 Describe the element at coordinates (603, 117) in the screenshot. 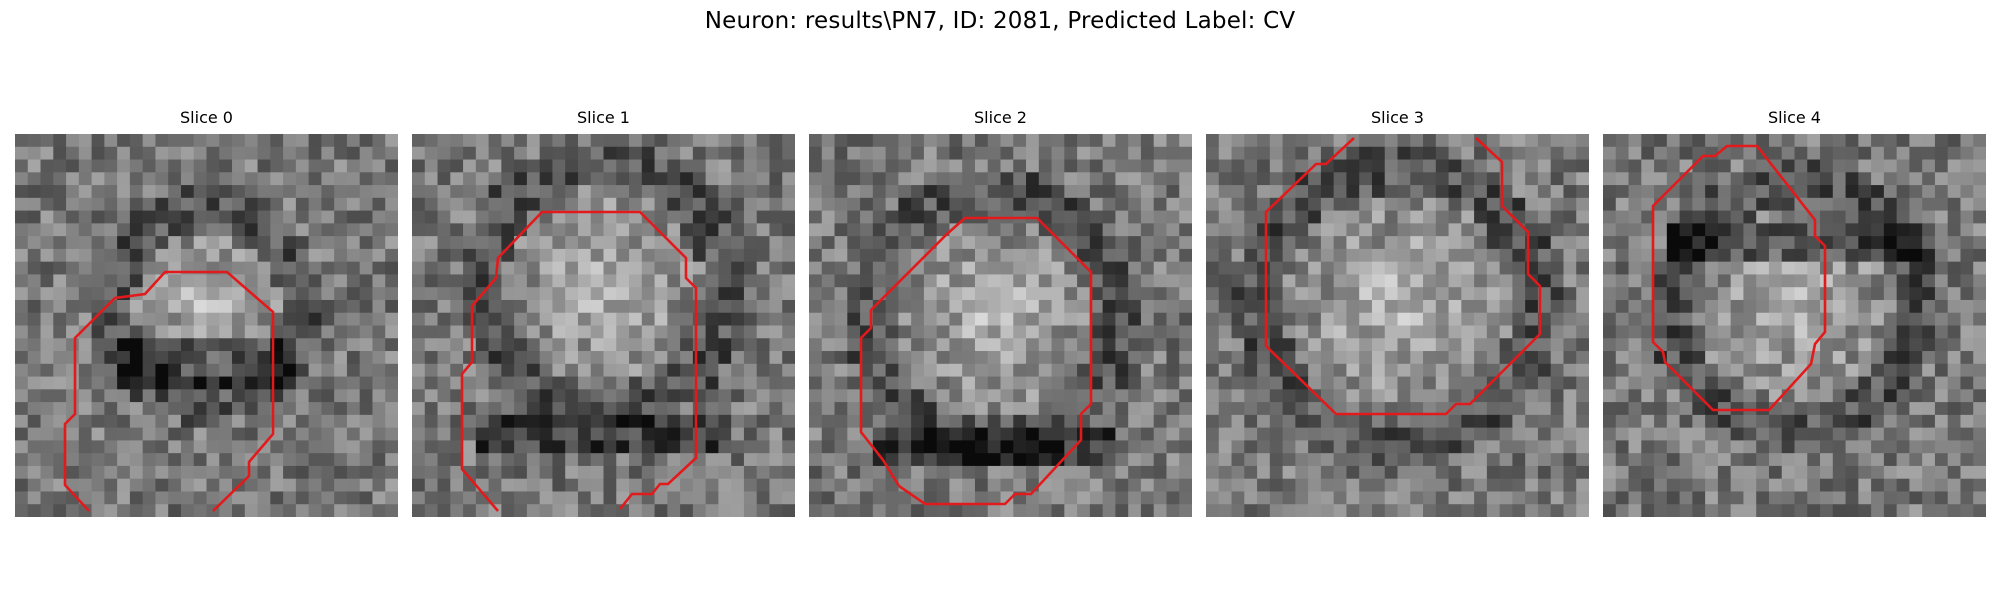

I see `slice-title: Slice 1` at that location.